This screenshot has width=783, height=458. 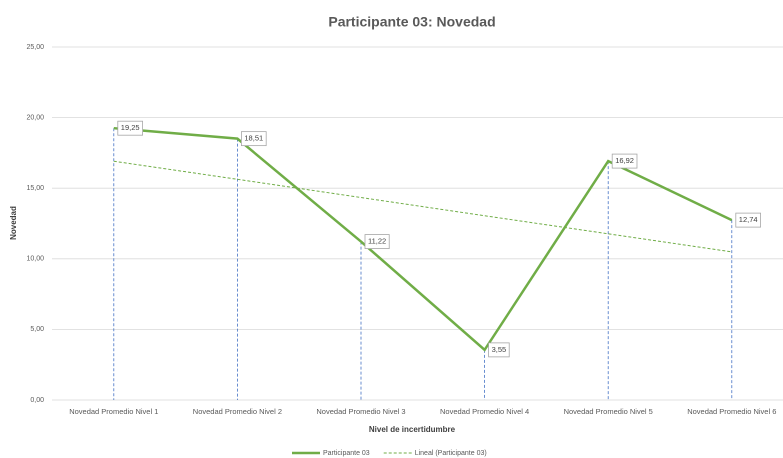 I want to click on data-label-text: 18,51, so click(x=253, y=138).